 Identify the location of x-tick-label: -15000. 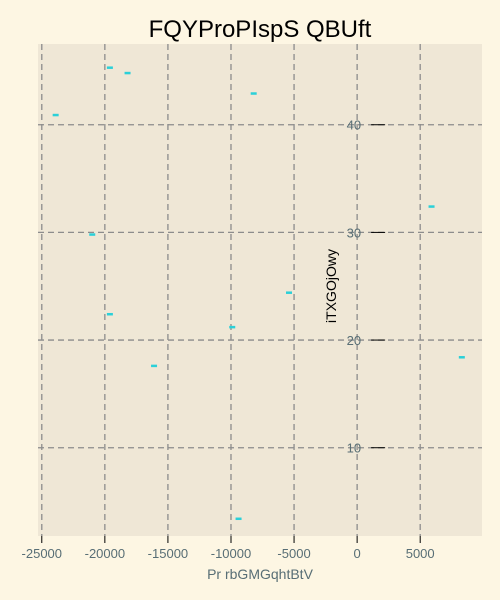
(168, 553).